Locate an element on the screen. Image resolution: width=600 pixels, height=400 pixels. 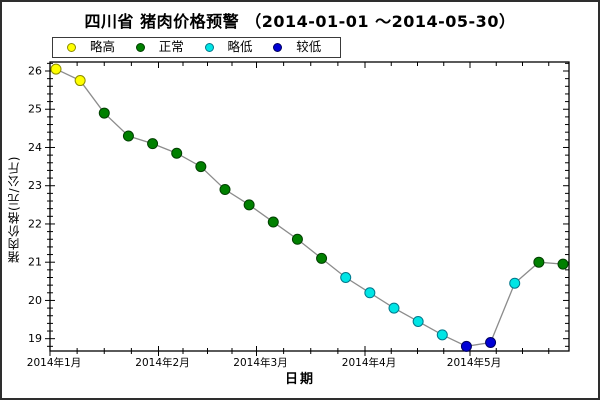
x-tick-label: 2014年1月 is located at coordinates (54, 362).